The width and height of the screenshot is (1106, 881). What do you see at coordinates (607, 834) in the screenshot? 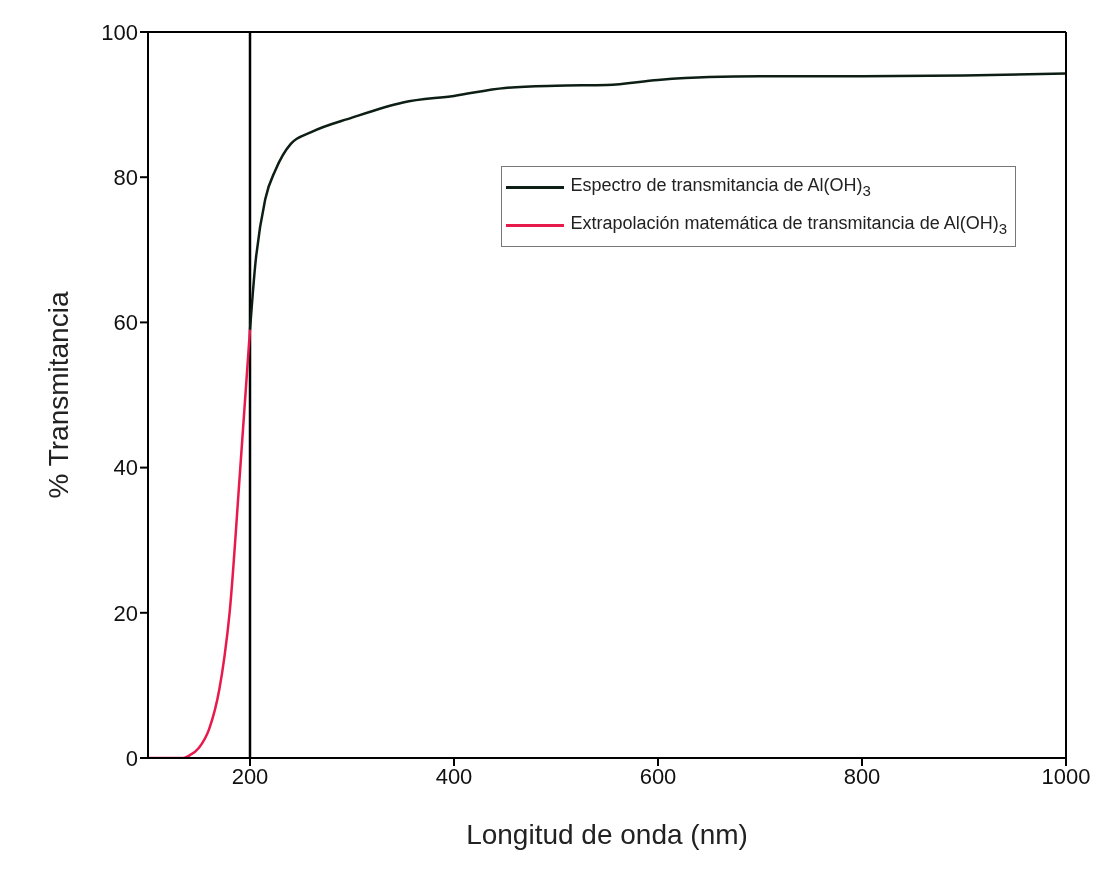
I see `x-axis-title: Longitud de onda (nm)` at bounding box center [607, 834].